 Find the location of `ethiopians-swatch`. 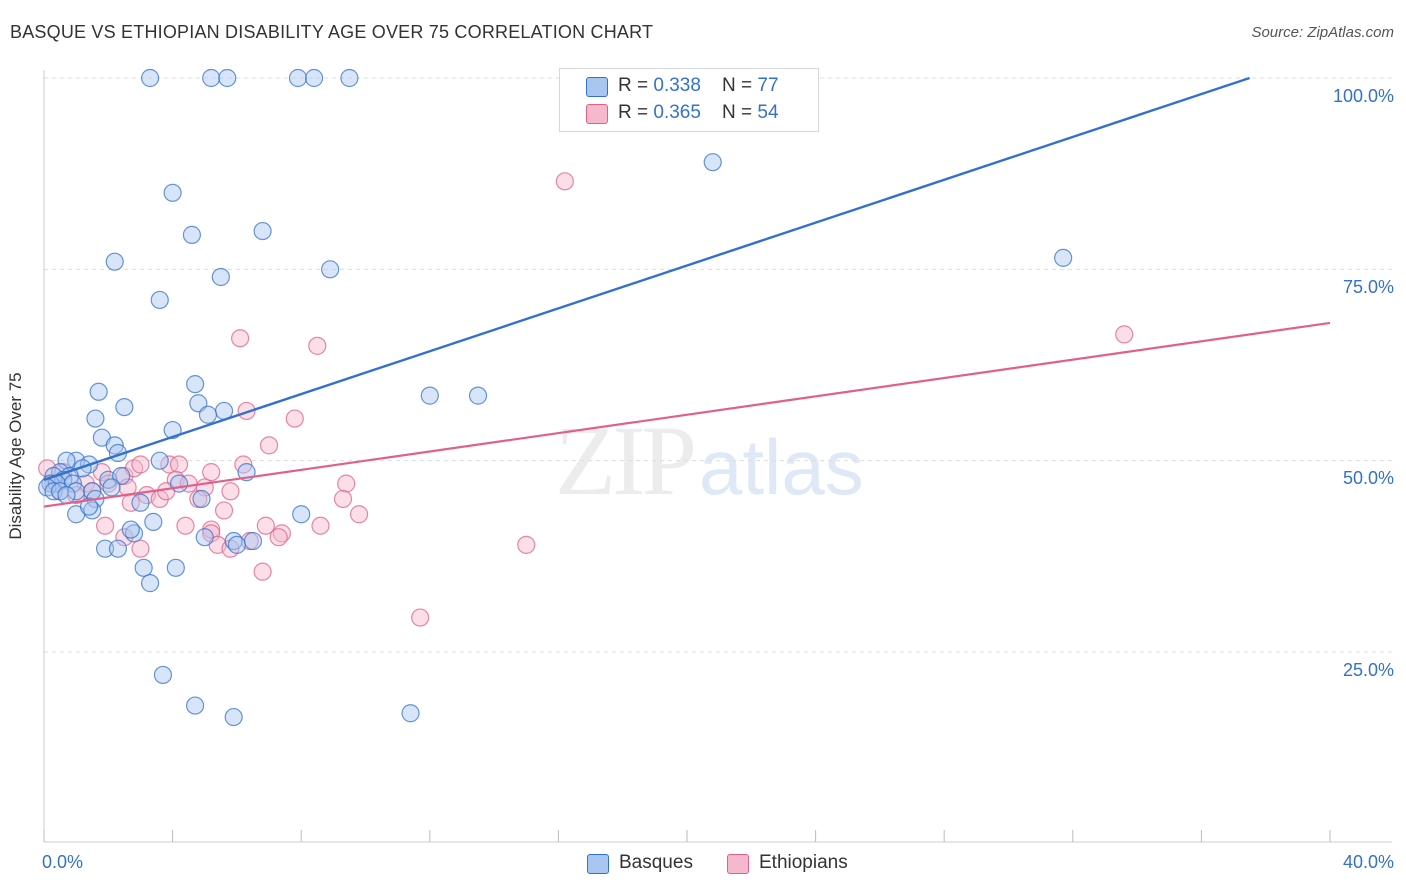

ethiopians-swatch is located at coordinates (597, 114).